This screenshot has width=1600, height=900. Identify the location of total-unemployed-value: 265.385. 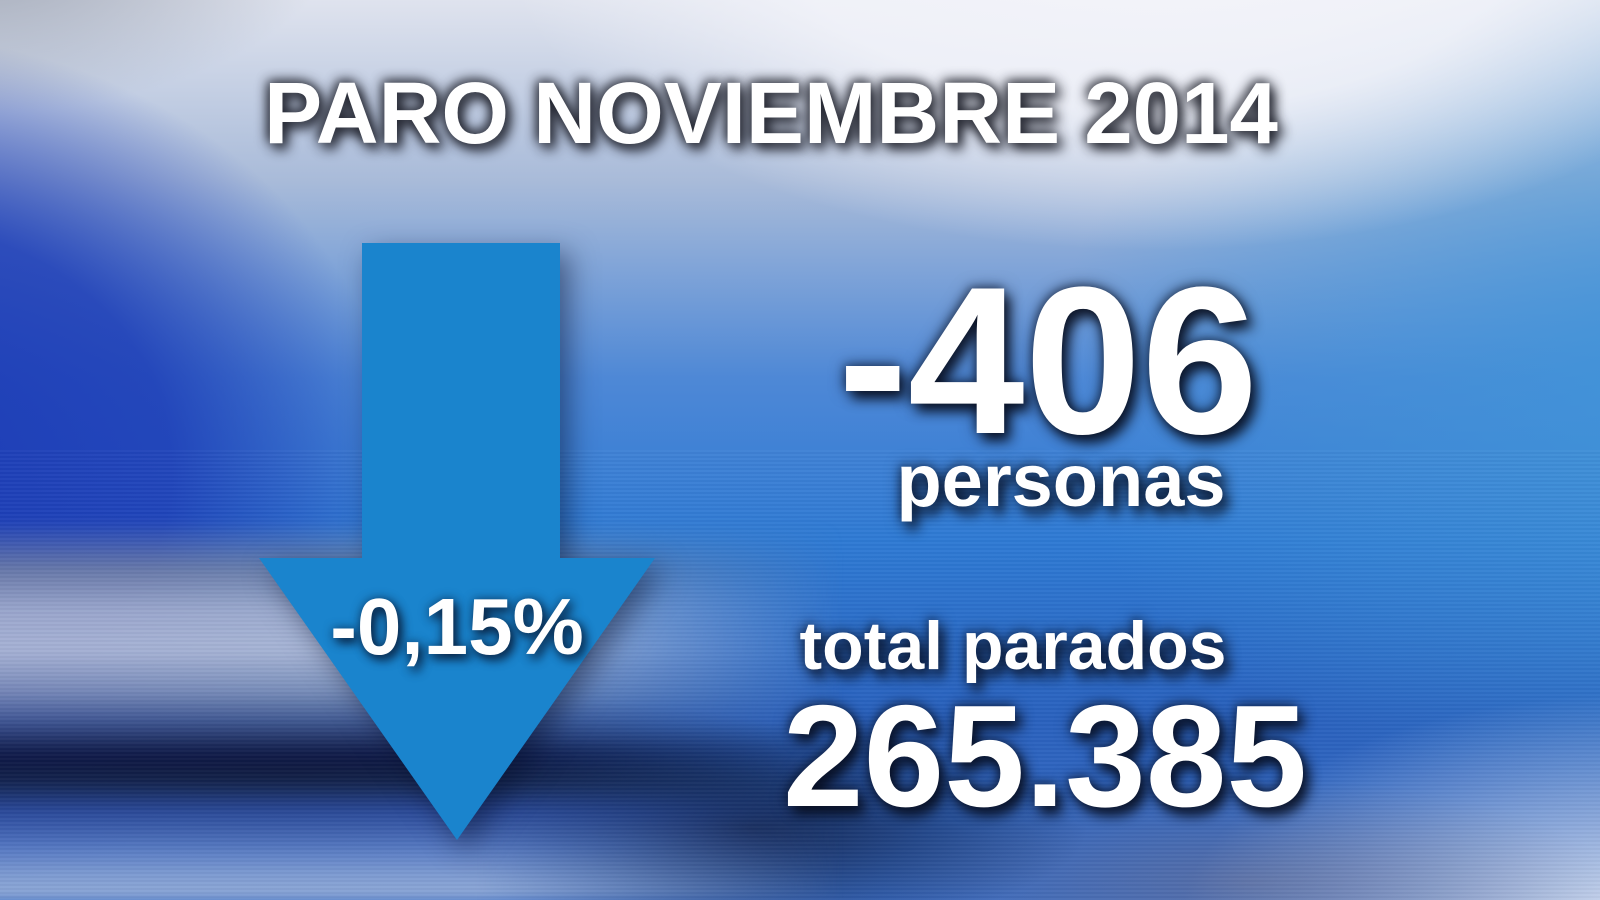
(1045, 756).